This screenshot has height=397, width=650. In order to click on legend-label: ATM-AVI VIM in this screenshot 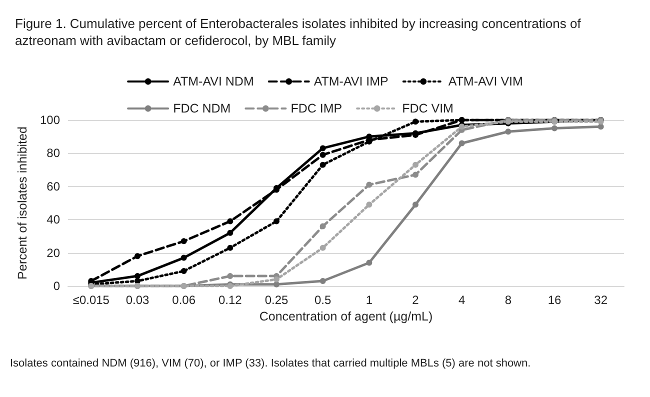, I will do `click(485, 81)`.